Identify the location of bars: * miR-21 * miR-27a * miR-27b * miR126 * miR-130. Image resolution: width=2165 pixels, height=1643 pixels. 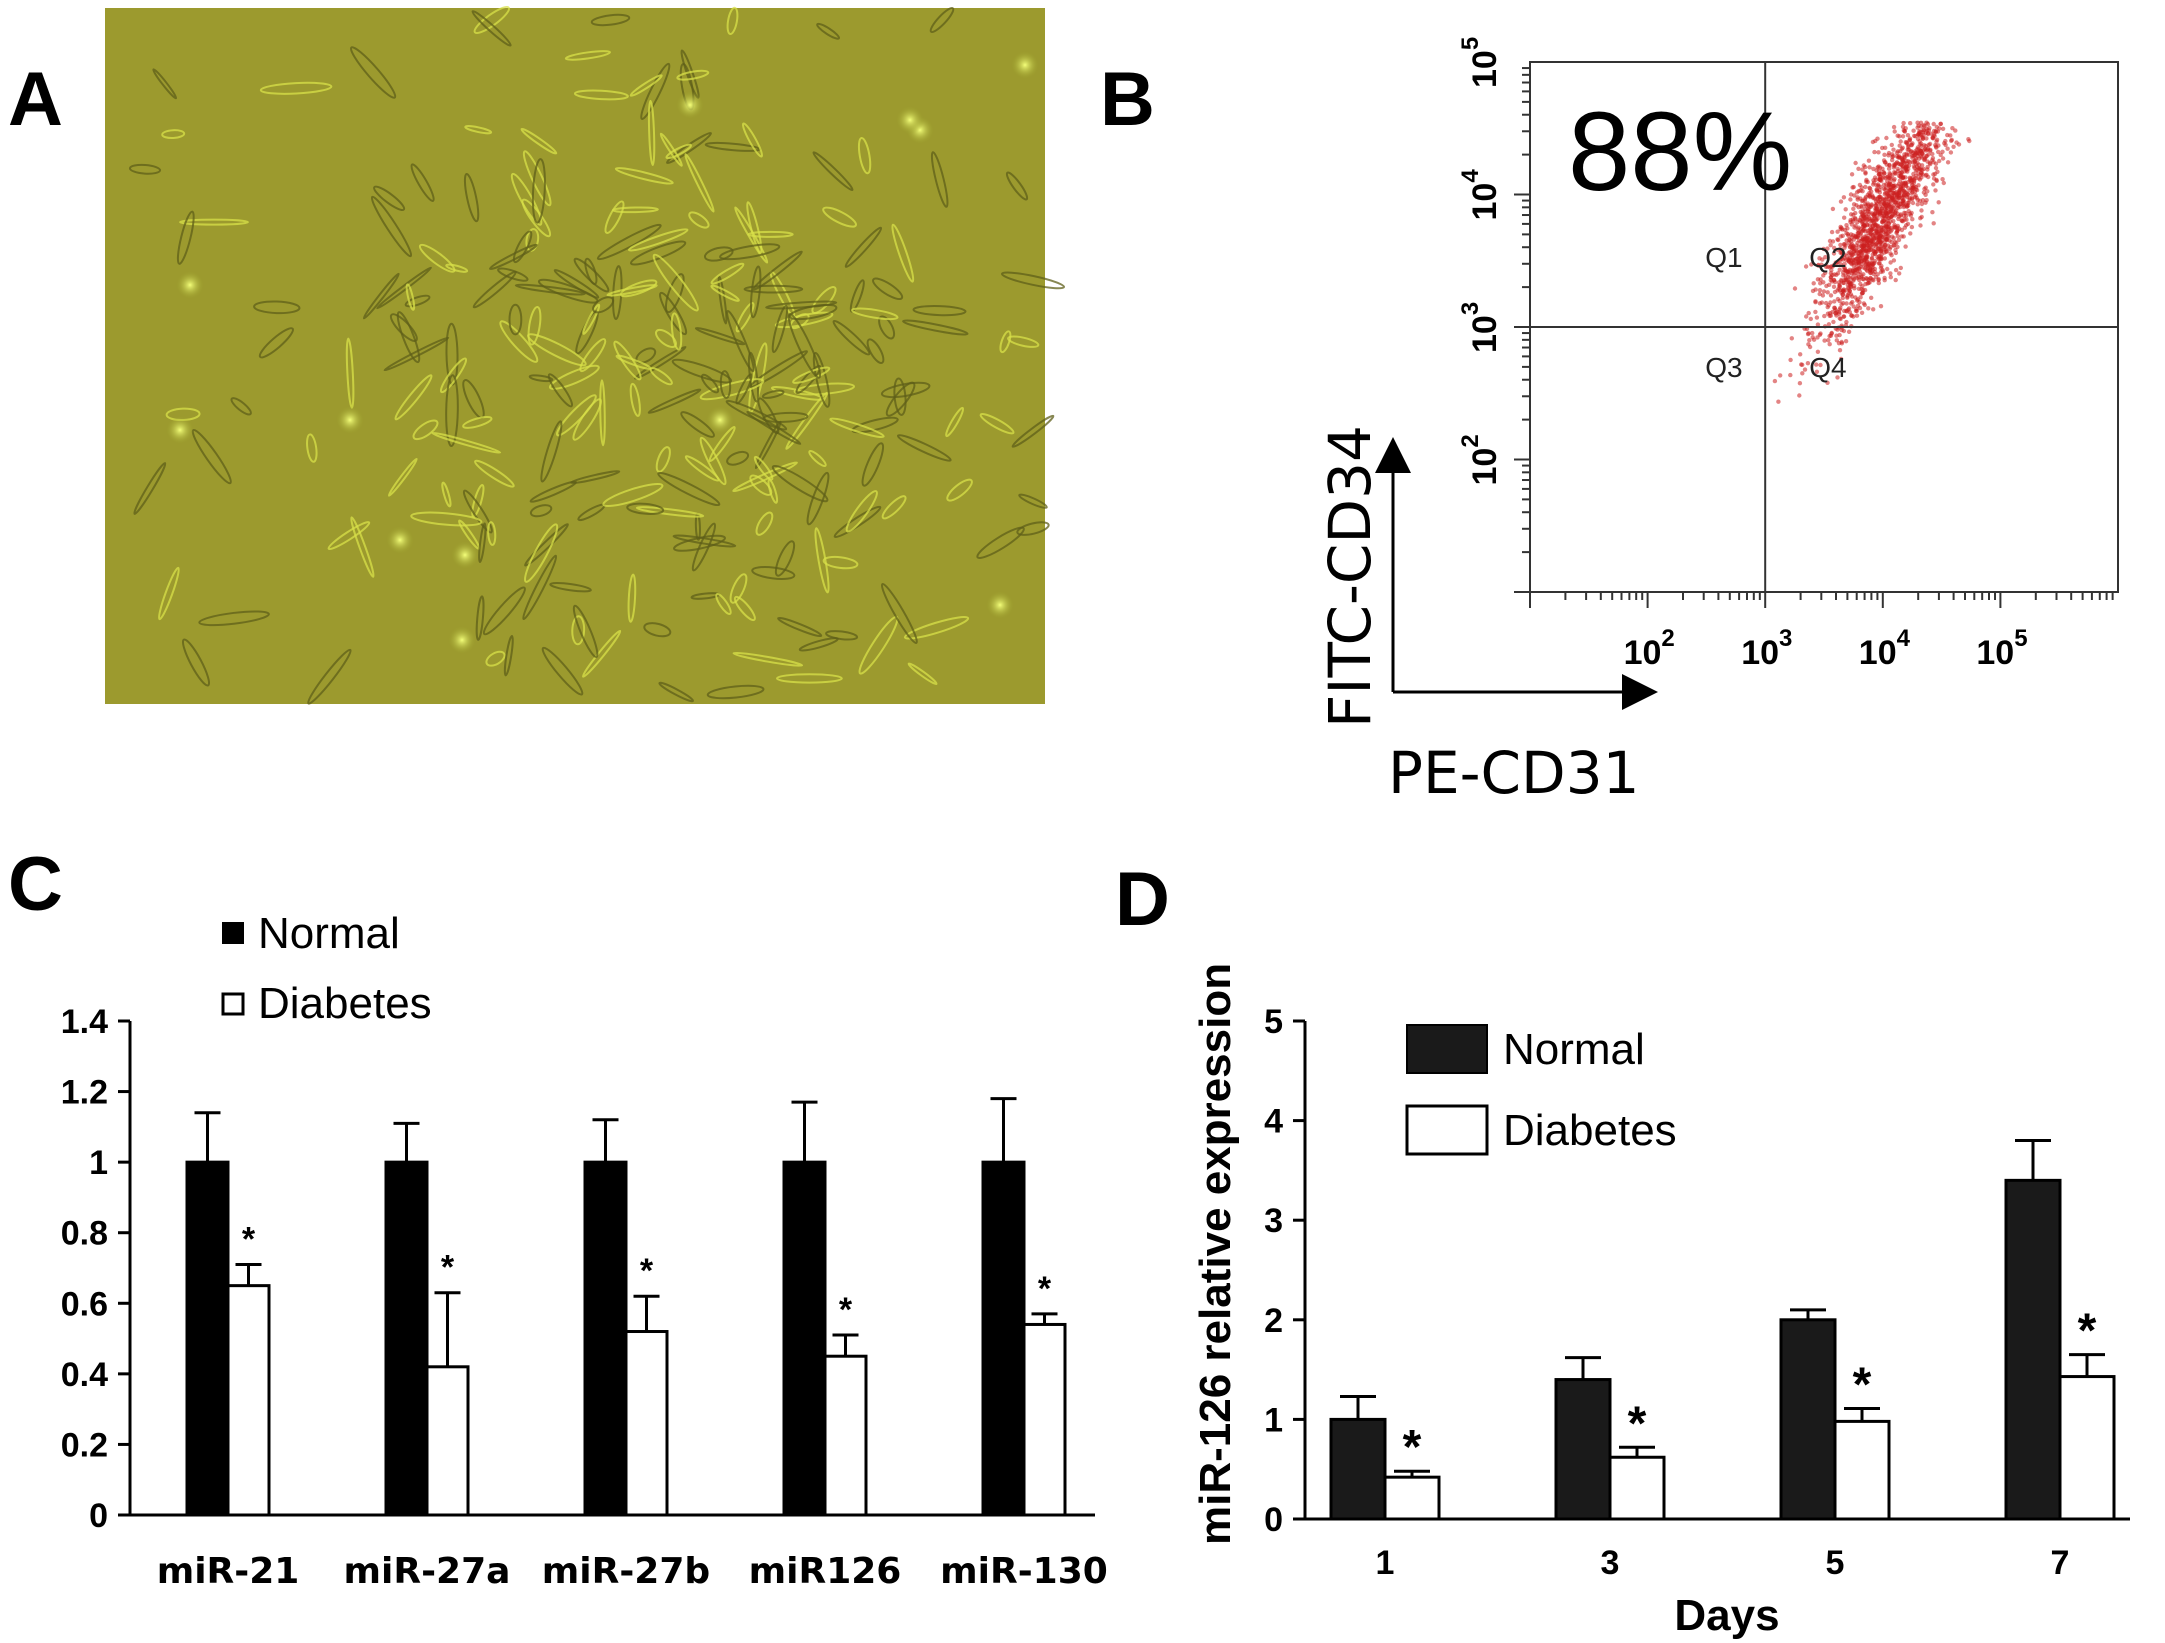
(632, 1344).